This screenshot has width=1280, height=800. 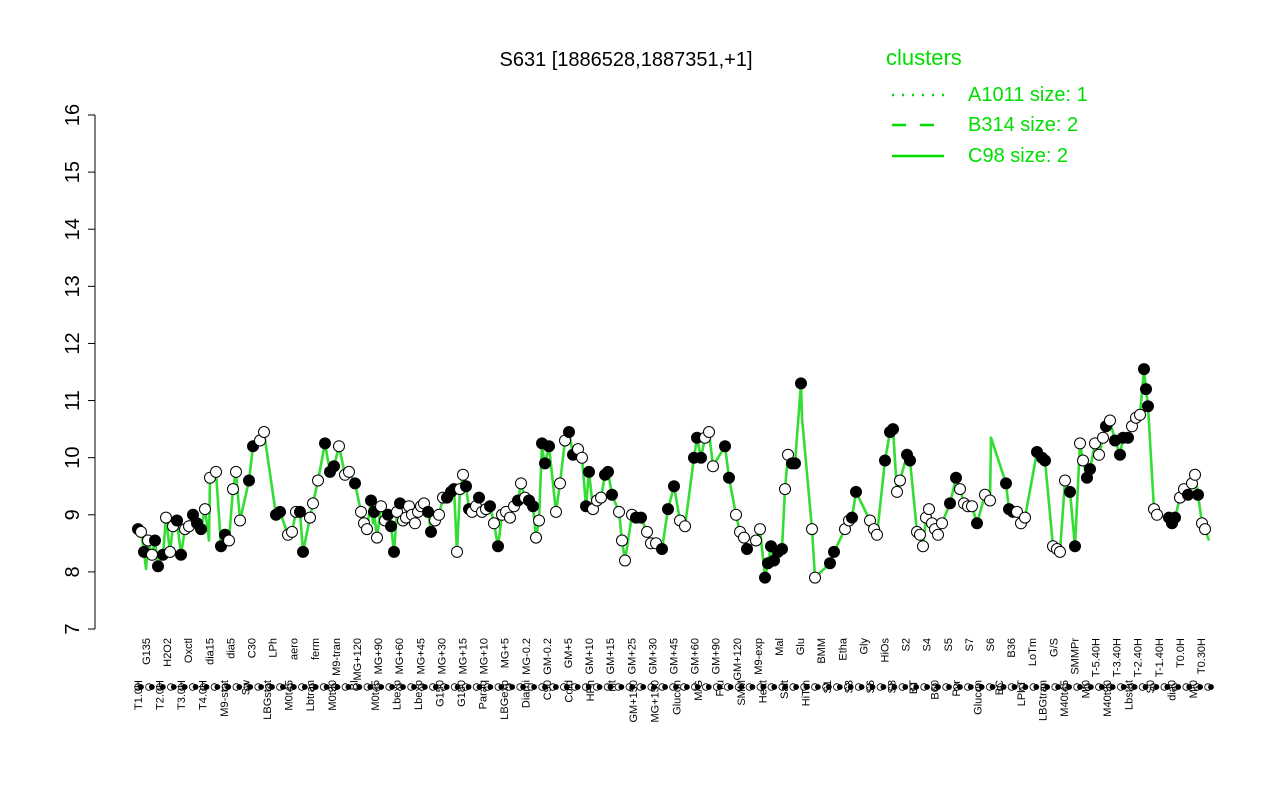 What do you see at coordinates (1173, 690) in the screenshot?
I see `x-tick-label: dia0` at bounding box center [1173, 690].